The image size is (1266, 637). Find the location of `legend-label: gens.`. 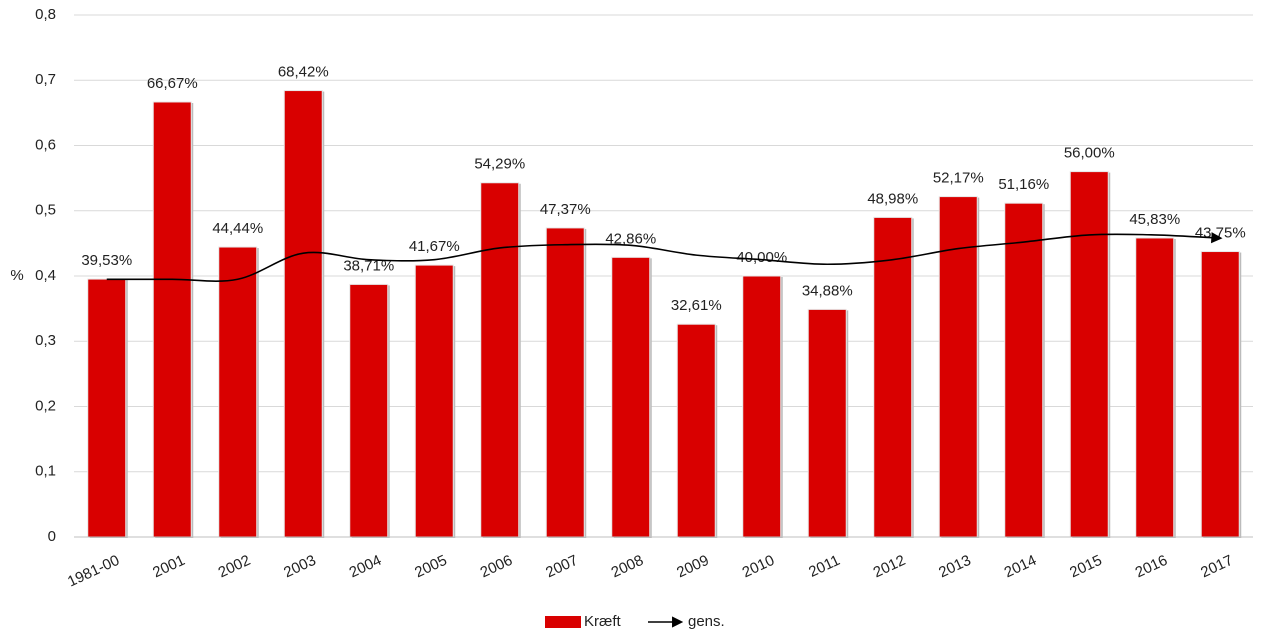

legend-label: gens. is located at coordinates (706, 621).